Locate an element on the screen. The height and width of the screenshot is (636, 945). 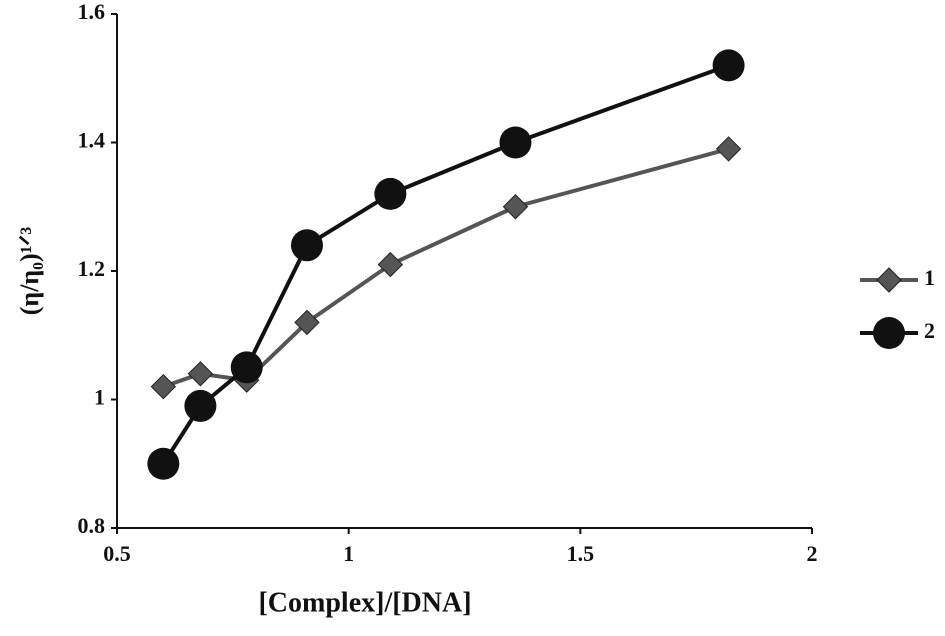
y-tick-label: 0.8 is located at coordinates (92, 525).